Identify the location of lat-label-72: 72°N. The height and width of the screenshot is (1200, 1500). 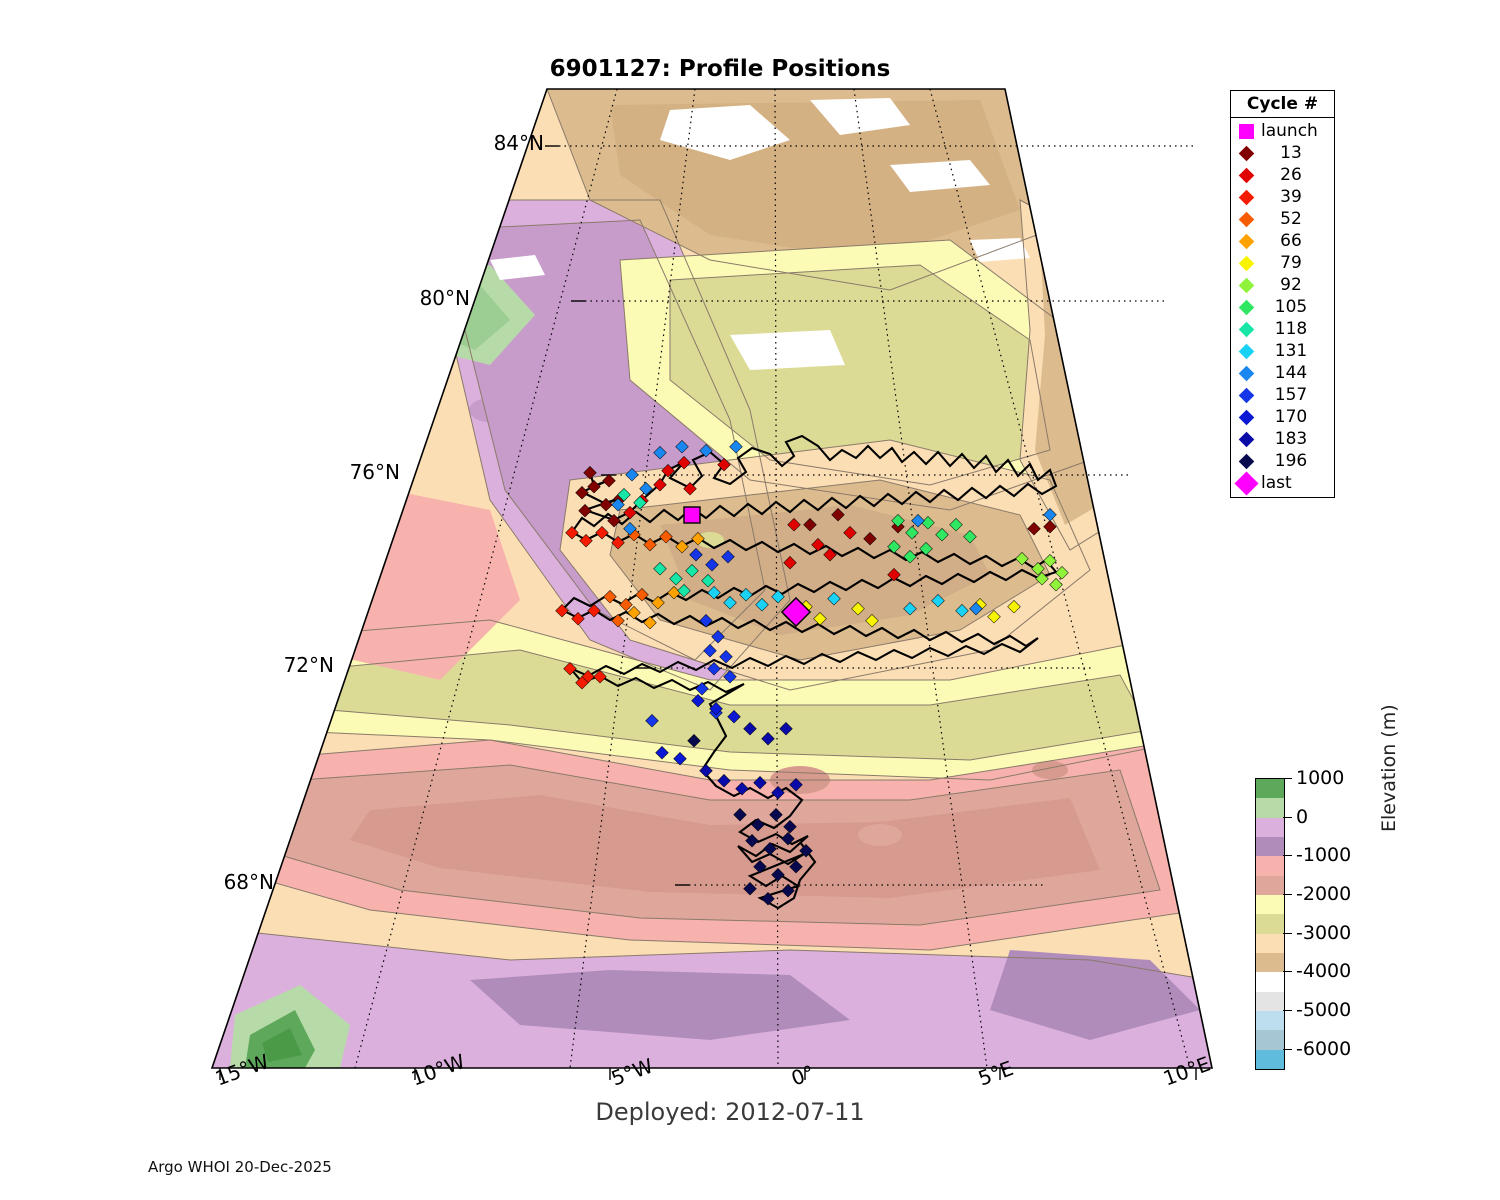
(308, 665).